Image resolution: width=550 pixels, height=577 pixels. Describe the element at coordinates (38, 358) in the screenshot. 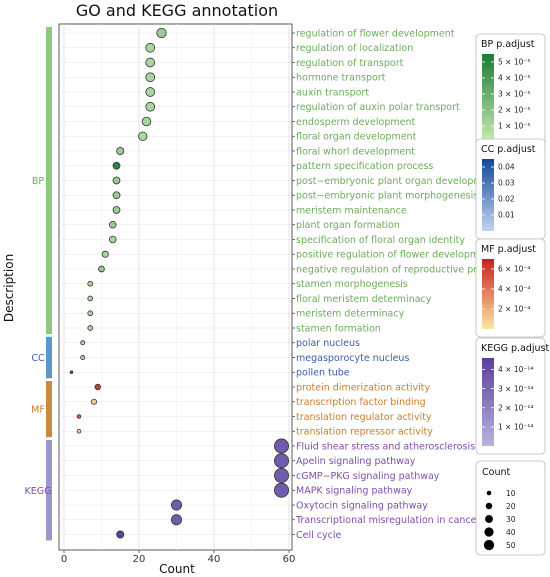

I see `group-label-cc: CC` at that location.